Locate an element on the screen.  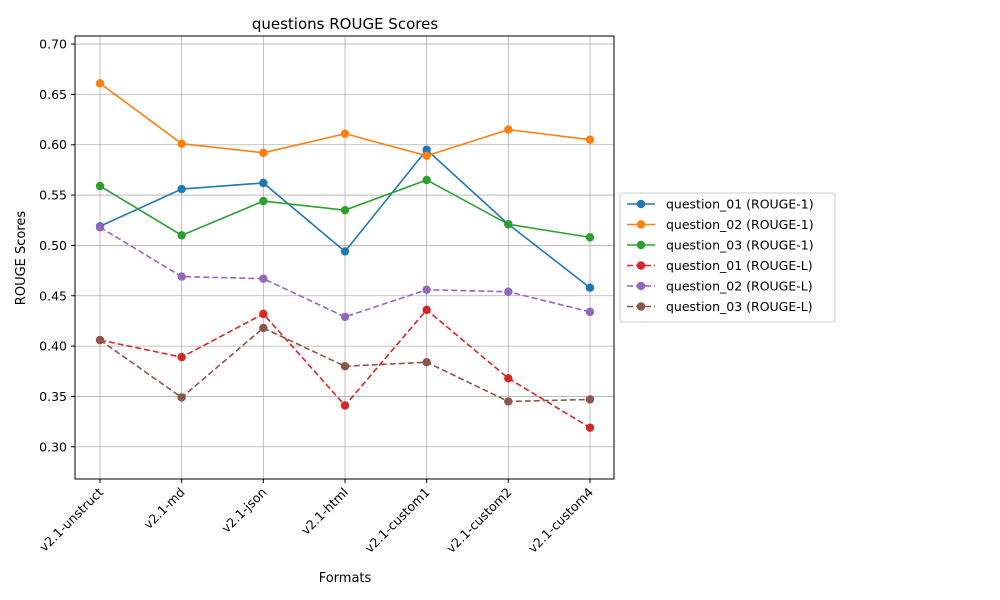
y-axis-title: ROUGE Scores is located at coordinates (21, 258).